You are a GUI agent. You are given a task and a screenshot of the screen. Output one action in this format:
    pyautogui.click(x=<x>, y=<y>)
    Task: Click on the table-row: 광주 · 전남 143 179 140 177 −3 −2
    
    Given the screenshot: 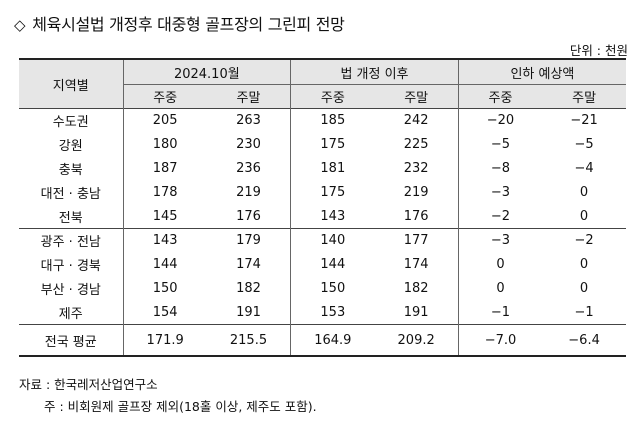 What is the action you would take?
    pyautogui.click(x=322, y=240)
    